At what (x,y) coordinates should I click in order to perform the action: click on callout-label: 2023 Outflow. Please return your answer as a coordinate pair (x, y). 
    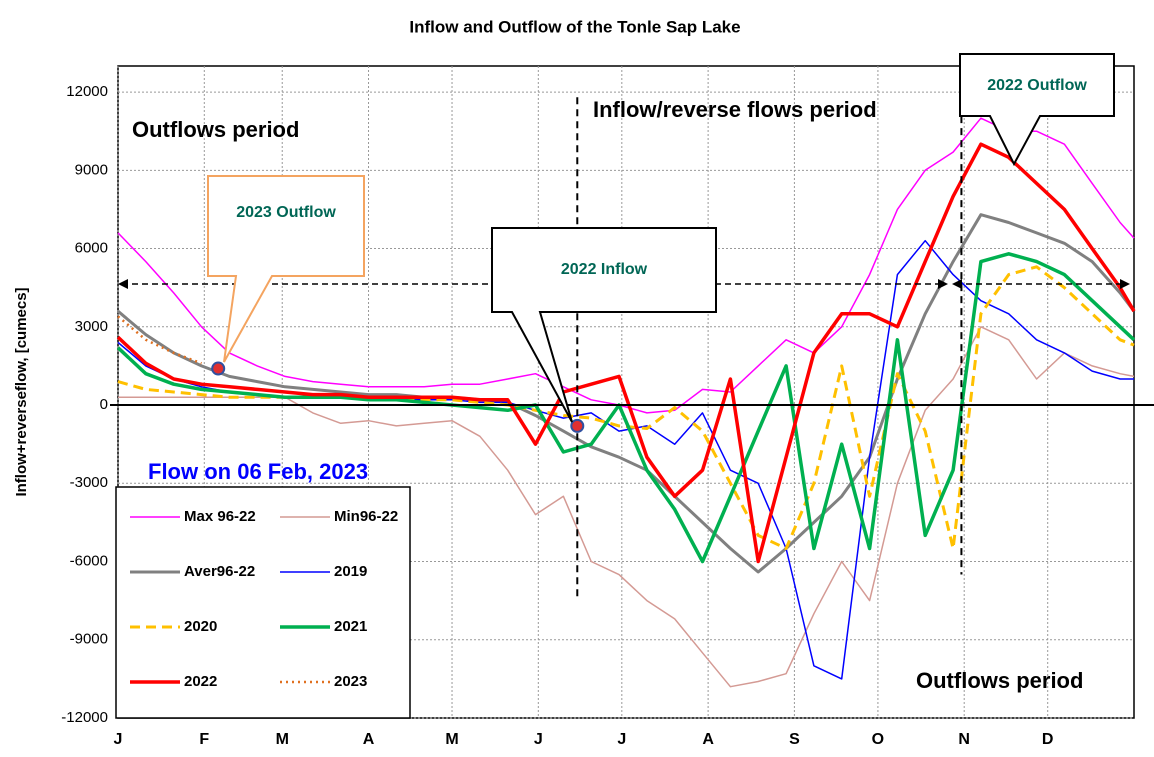
    Looking at the image, I should click on (286, 212).